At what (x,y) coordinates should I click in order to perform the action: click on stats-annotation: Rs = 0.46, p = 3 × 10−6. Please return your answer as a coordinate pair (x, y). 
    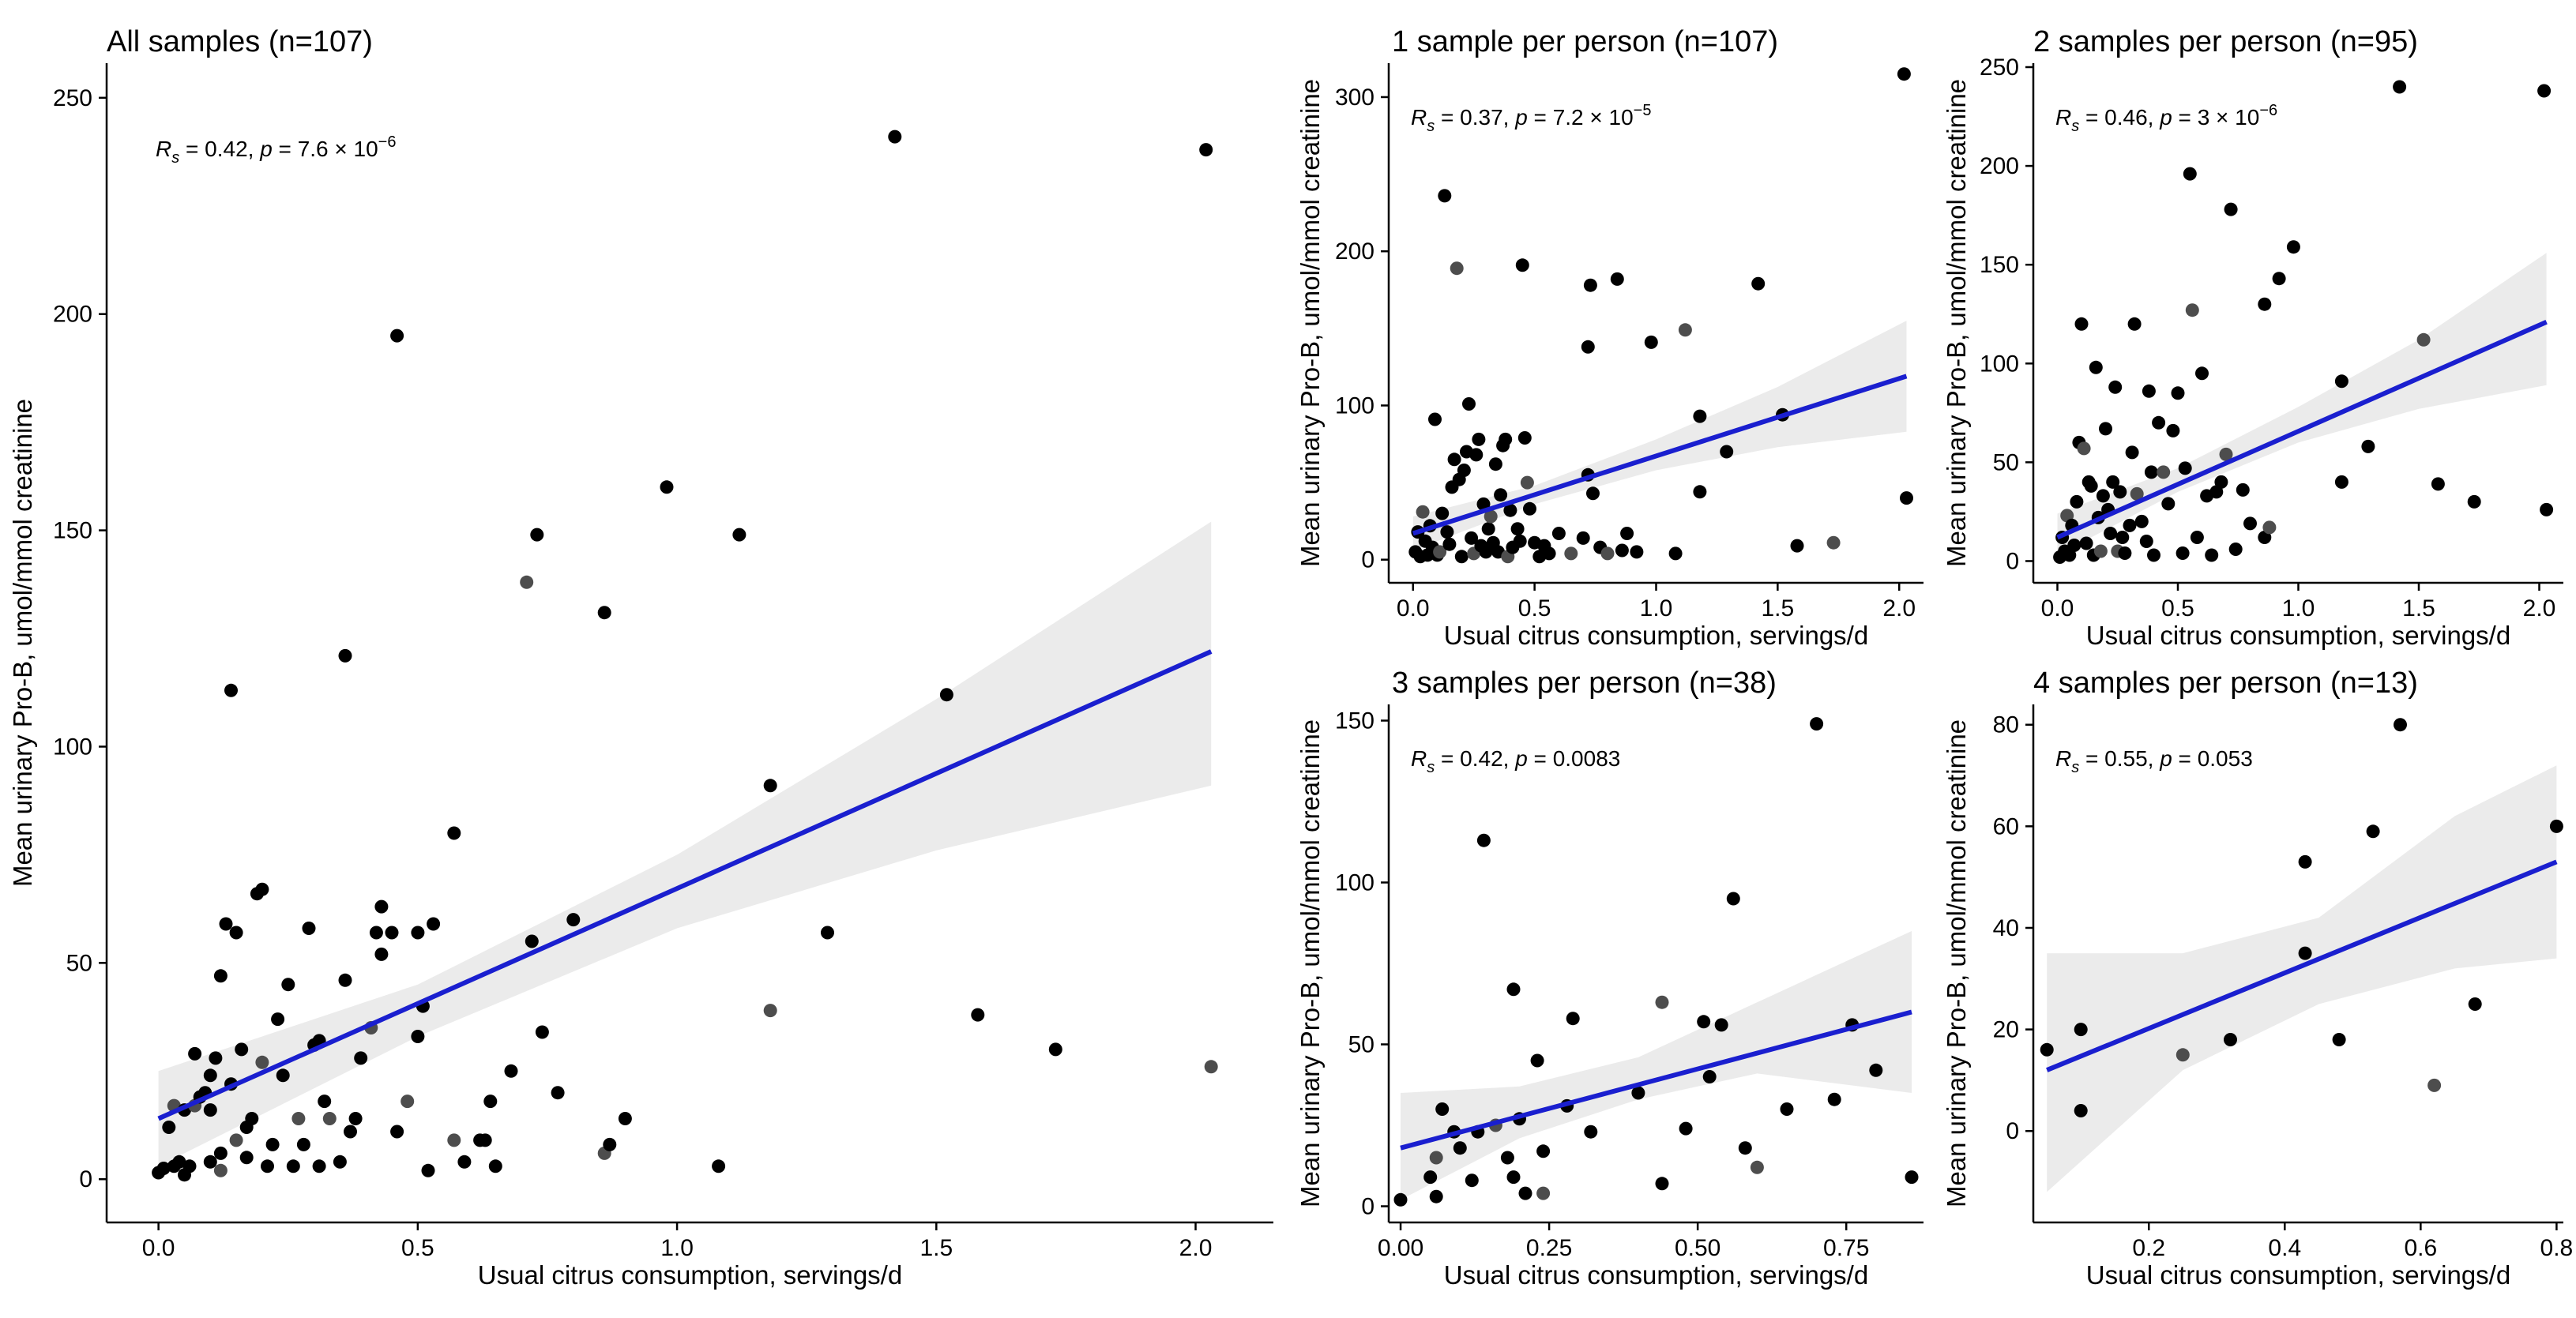
    Looking at the image, I should click on (2166, 118).